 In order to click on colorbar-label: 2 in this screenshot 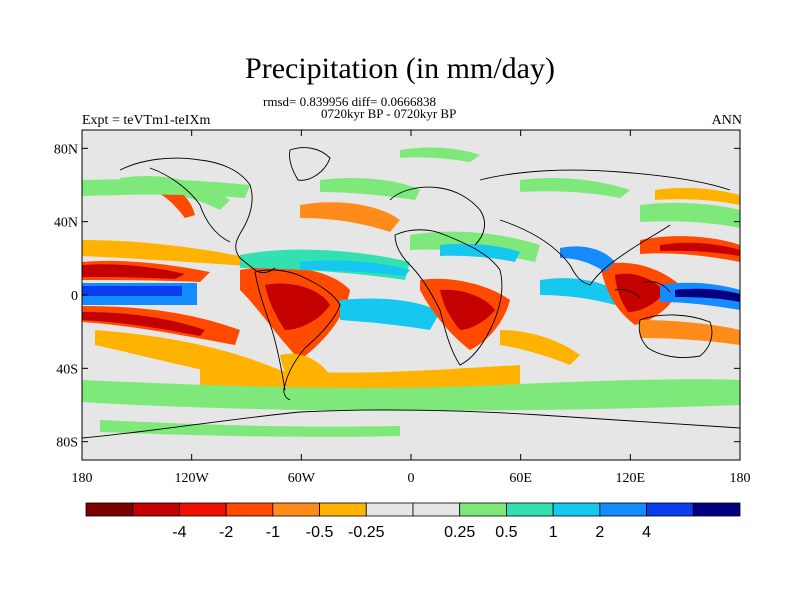, I will do `click(599, 532)`.